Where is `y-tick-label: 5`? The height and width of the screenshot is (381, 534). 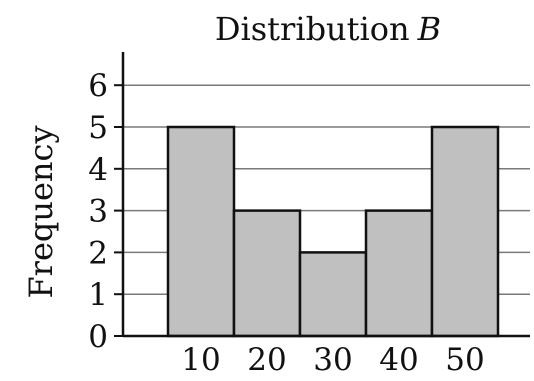 y-tick-label: 5 is located at coordinates (98, 128).